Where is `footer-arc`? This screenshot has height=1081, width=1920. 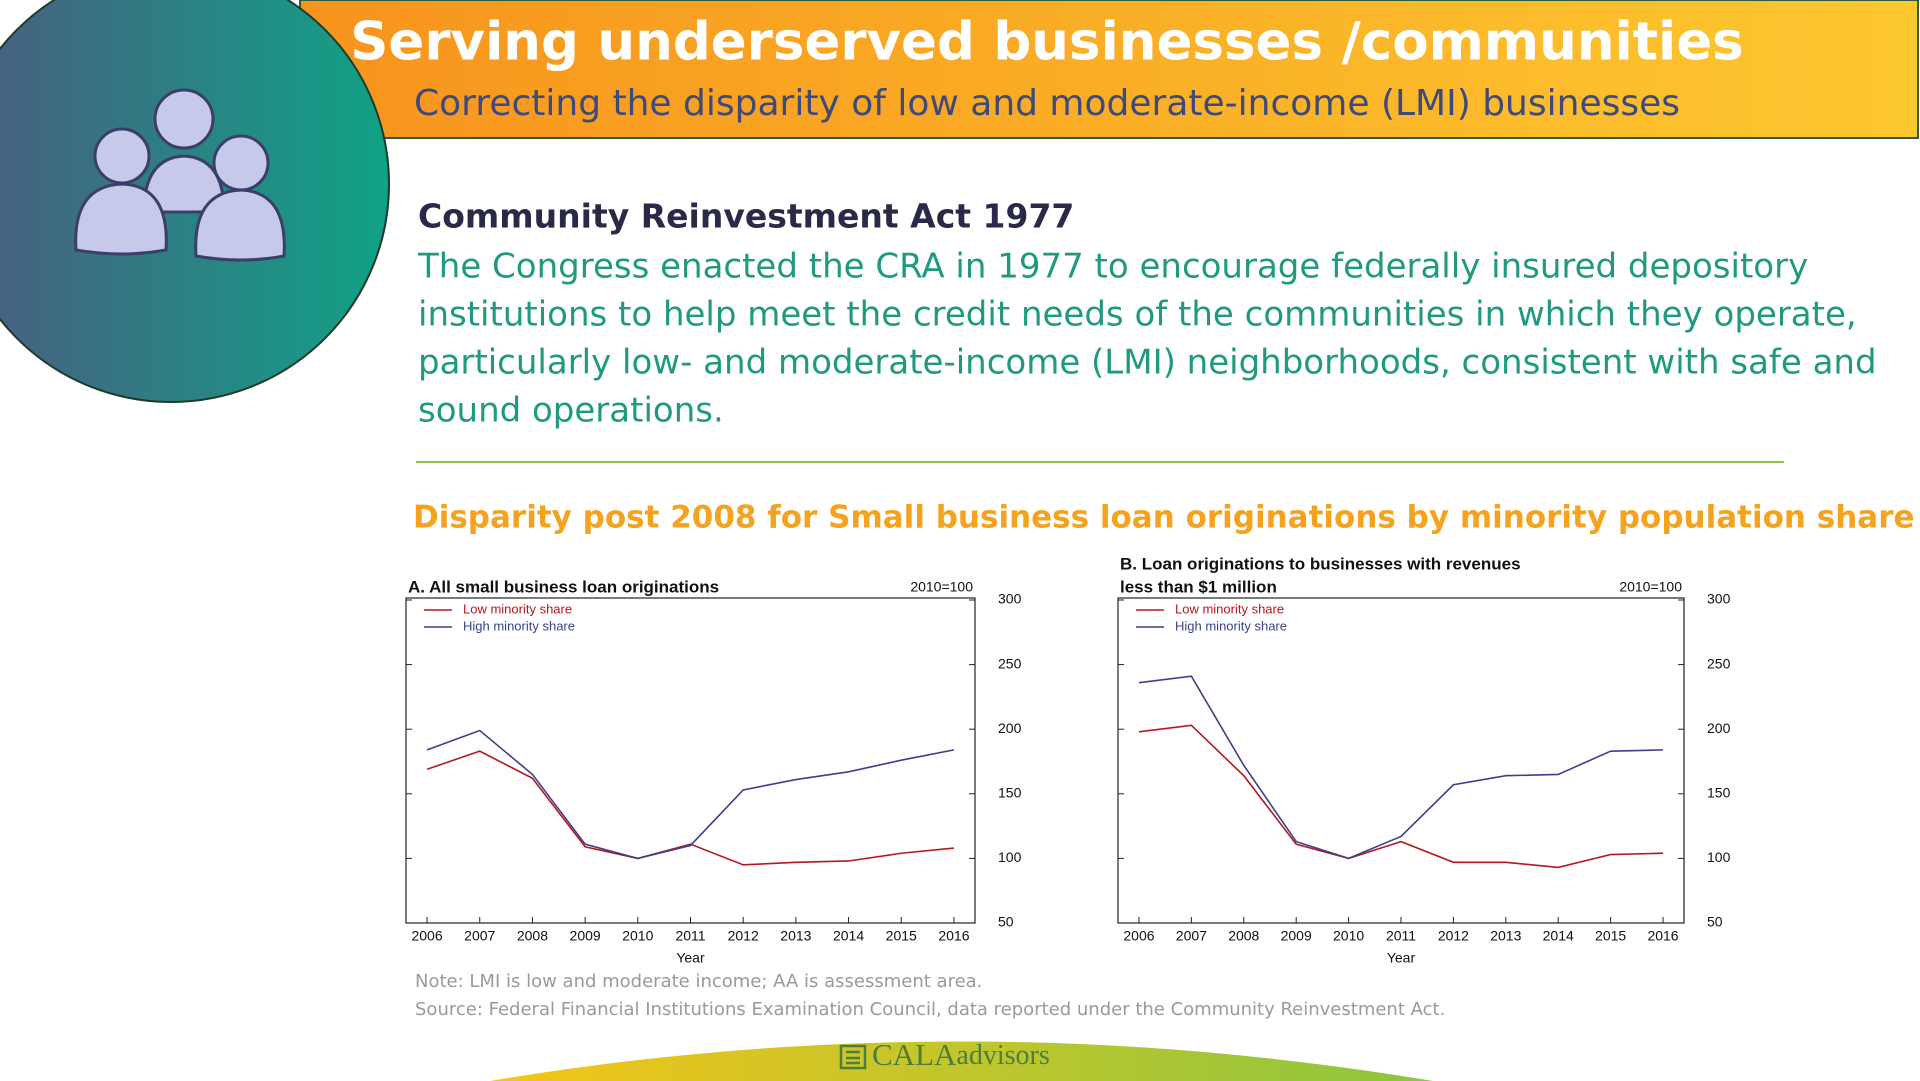 footer-arc is located at coordinates (961, 1061).